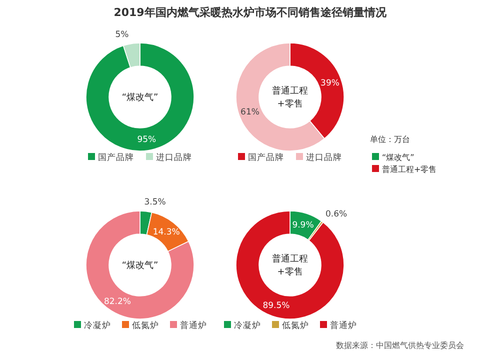 This screenshot has width=500, height=362. Describe the element at coordinates (166, 233) in the screenshot. I see `data-label: 14.3%` at that location.